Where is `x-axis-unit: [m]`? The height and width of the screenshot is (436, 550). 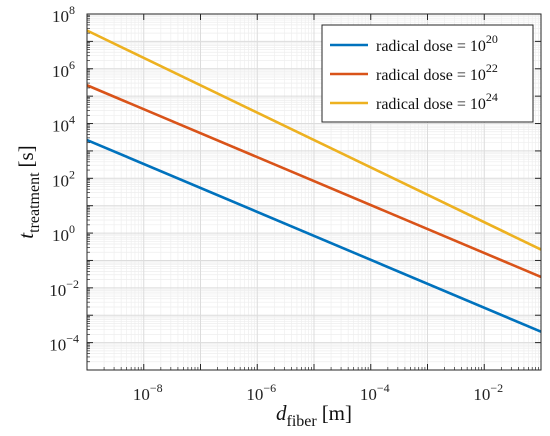
x-axis-unit: [m] is located at coordinates (337, 413).